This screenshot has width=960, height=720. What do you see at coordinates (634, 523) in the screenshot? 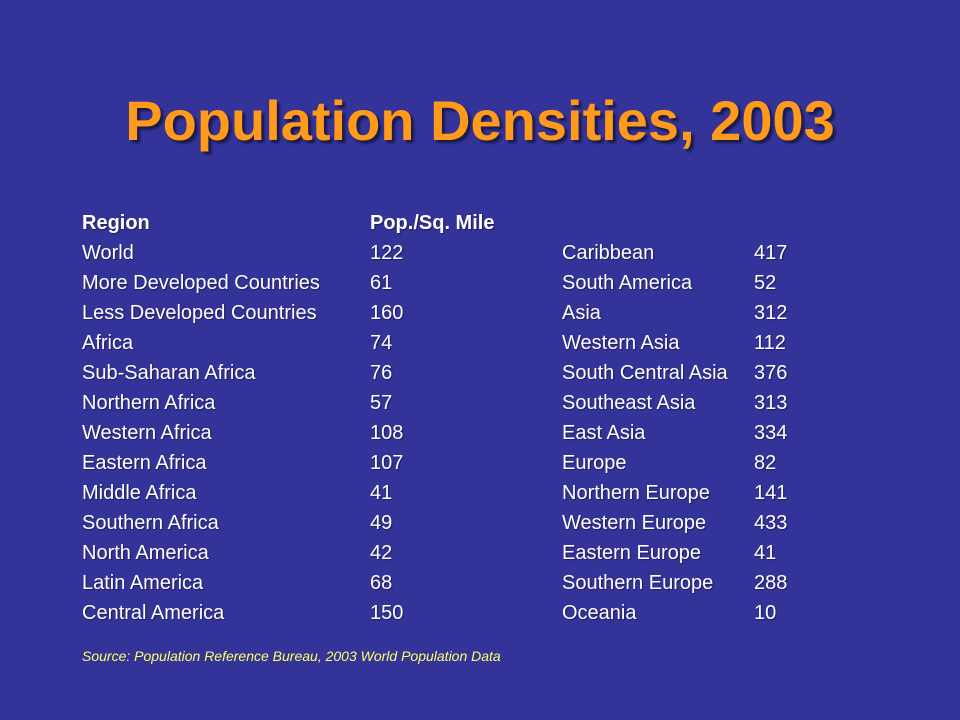
I see `right-region-cell: Western Europe` at bounding box center [634, 523].